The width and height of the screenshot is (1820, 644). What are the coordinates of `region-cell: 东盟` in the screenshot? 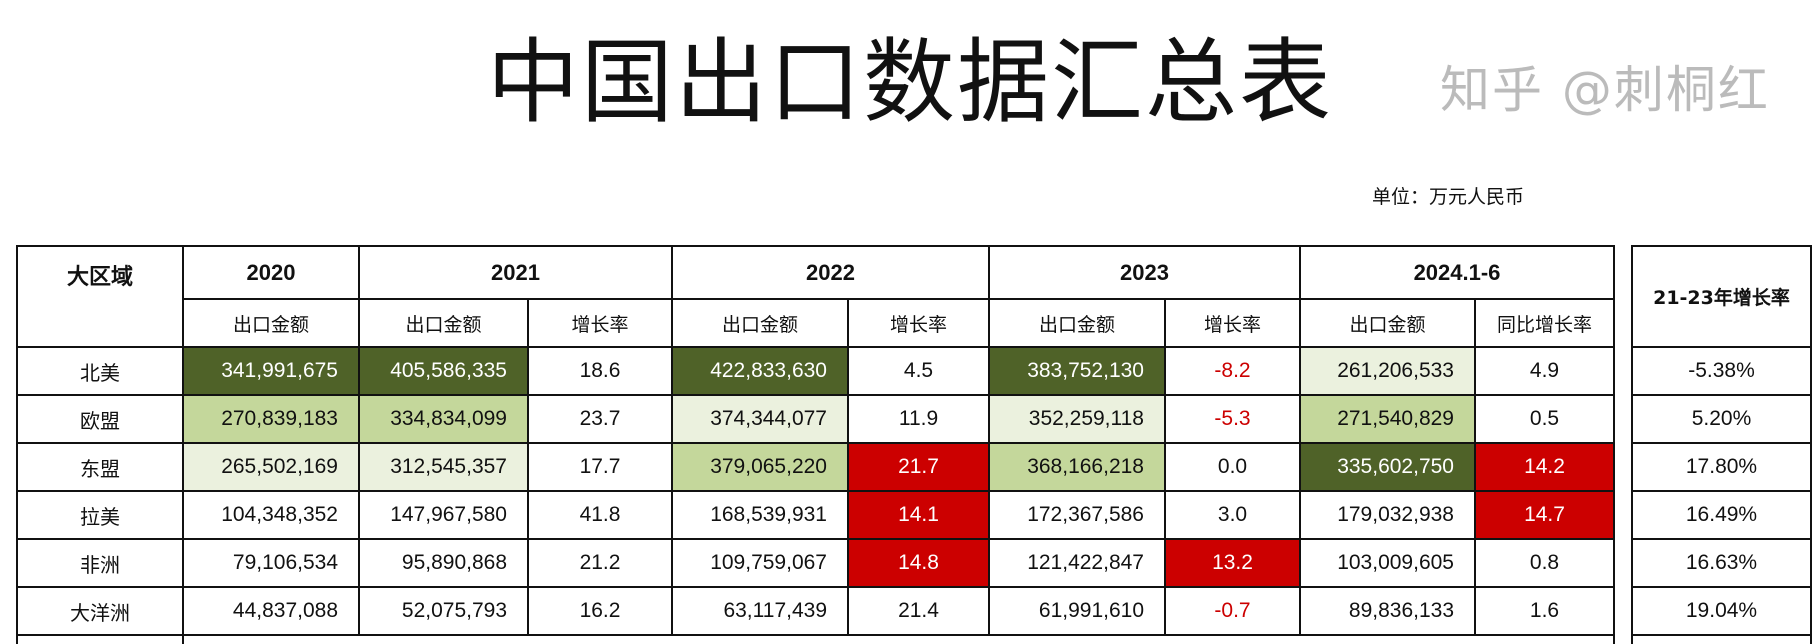 It's located at (100, 467).